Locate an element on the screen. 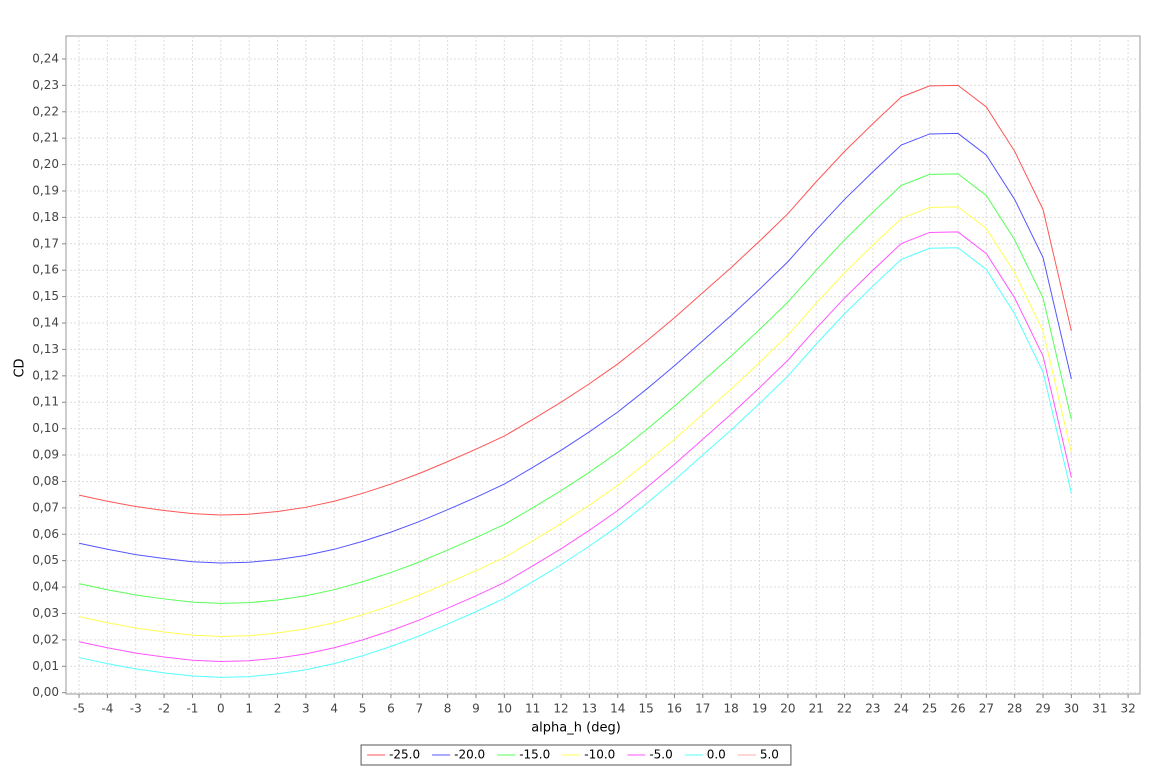 The image size is (1152, 768). y-tick-label: 0,07 is located at coordinates (45, 507).